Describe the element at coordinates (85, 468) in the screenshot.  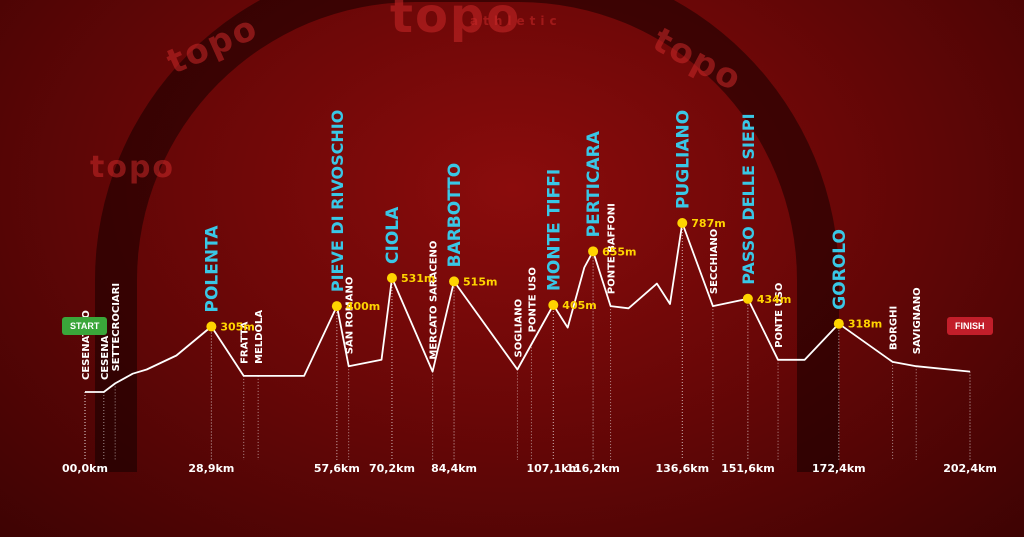
I see `distance-tick-label: 00,0km` at that location.